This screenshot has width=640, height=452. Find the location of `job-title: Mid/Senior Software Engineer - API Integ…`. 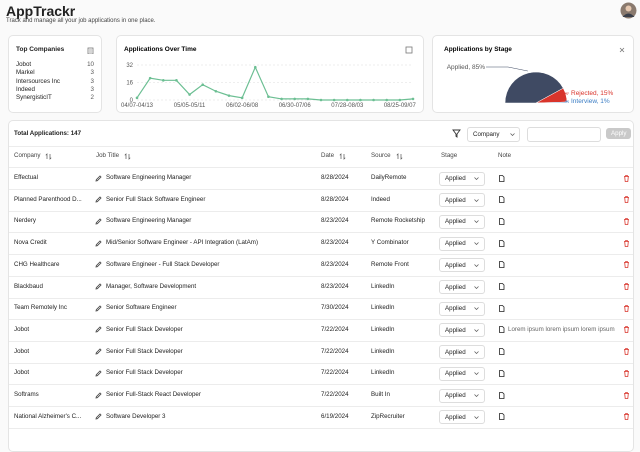

job-title: Mid/Senior Software Engineer - API Integ… is located at coordinates (182, 242).